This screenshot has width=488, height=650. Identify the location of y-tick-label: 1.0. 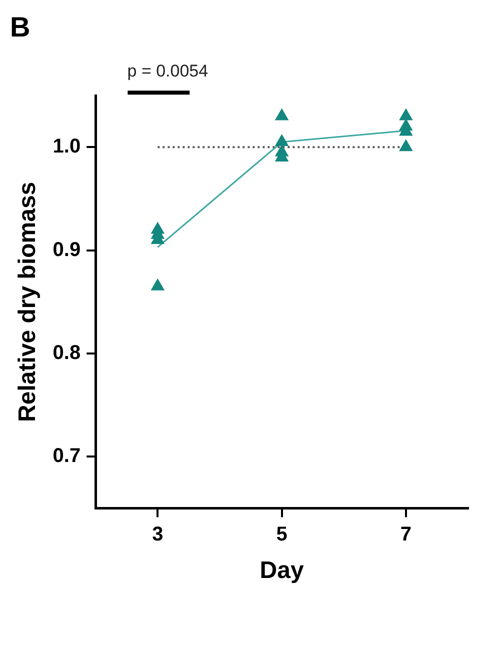
(66, 147).